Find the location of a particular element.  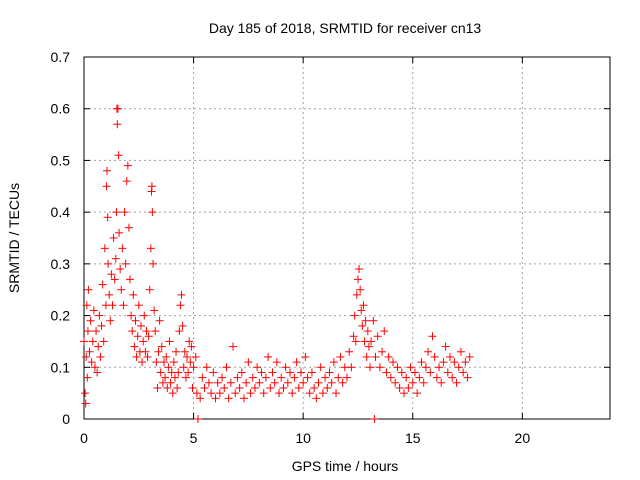

y-axis-label: SRMTID / TECUs is located at coordinates (14, 238).